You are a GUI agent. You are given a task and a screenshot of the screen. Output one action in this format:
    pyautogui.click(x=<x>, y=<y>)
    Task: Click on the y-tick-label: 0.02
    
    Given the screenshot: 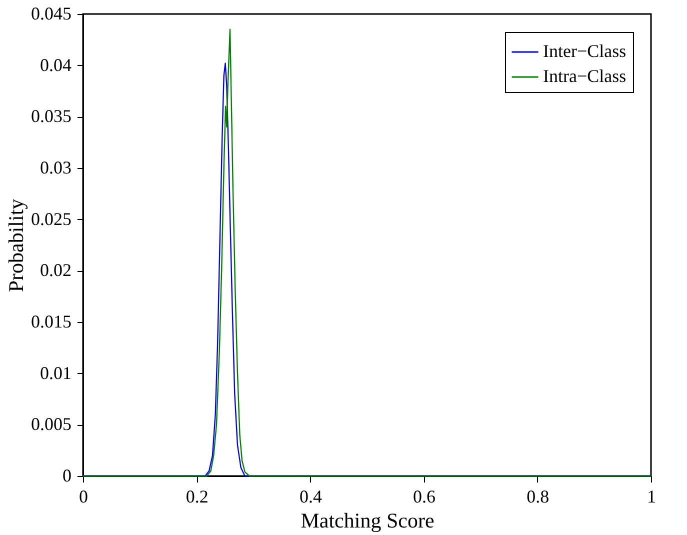 What is the action you would take?
    pyautogui.click(x=56, y=270)
    